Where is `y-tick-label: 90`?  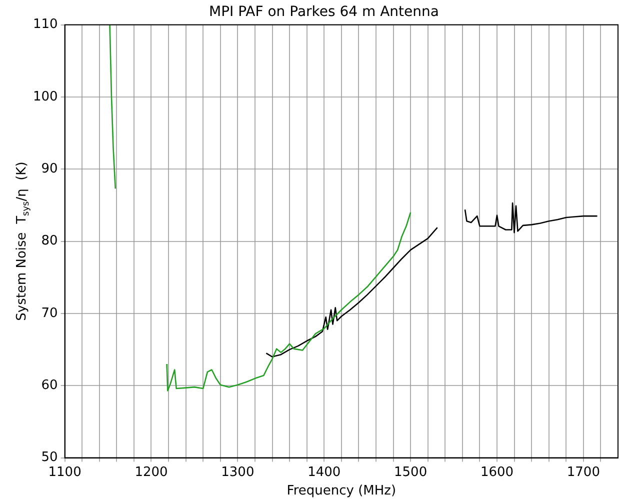
y-tick-label: 90 is located at coordinates (49, 169).